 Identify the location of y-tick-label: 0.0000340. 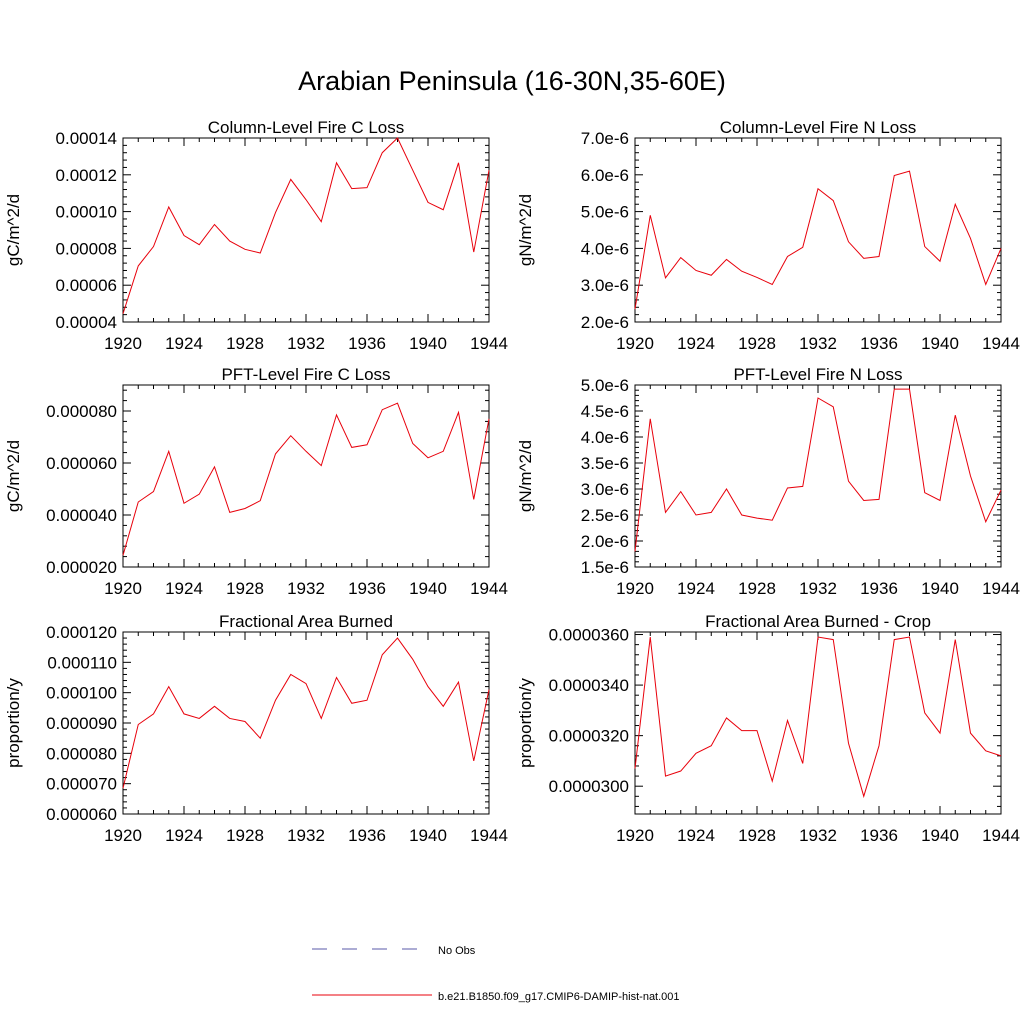
(589, 685).